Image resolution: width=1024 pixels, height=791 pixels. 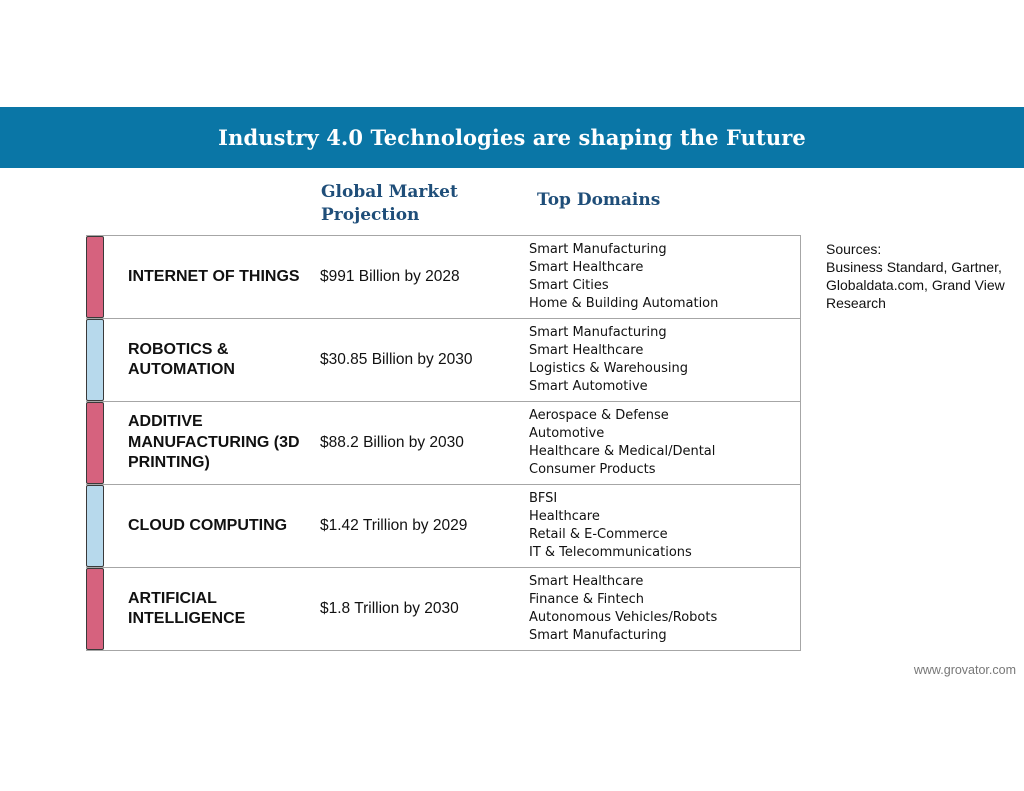 I want to click on technology-name: CLOUD COMPUTING, so click(x=208, y=525).